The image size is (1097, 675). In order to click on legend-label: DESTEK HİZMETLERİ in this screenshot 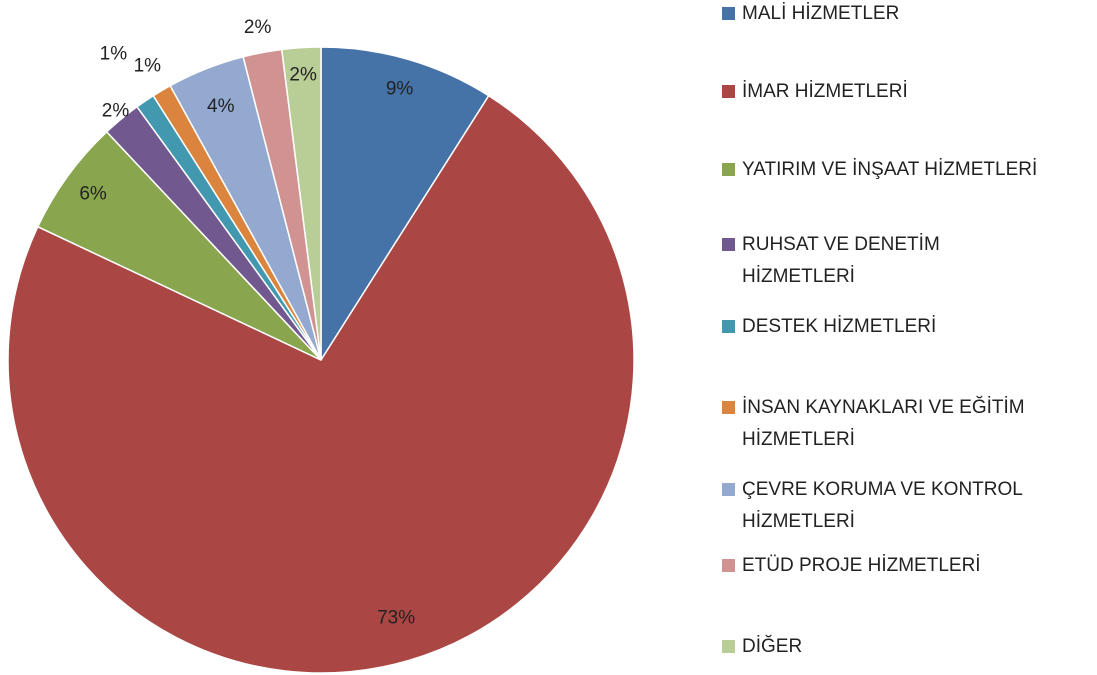, I will do `click(839, 326)`.